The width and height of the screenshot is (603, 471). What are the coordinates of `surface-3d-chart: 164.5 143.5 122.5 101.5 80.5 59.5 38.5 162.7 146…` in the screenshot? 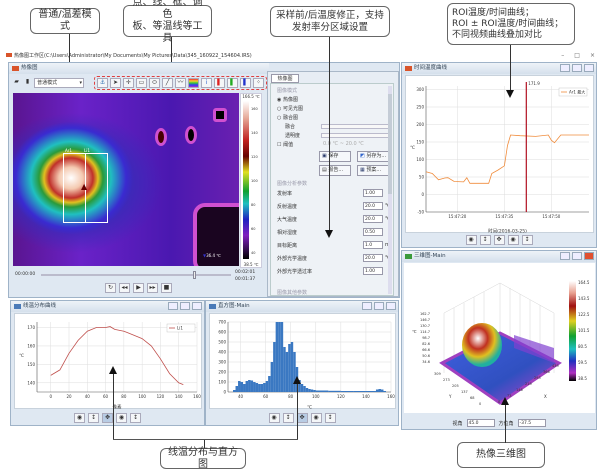 It's located at (499, 338).